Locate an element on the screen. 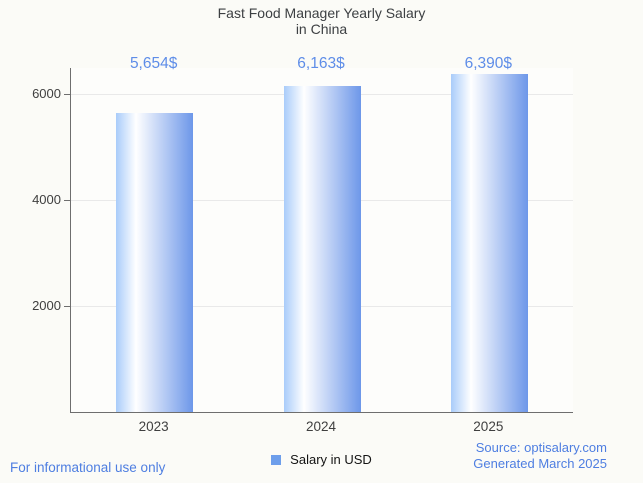 The image size is (643, 483). disclaimer-text: For informational use only is located at coordinates (88, 467).